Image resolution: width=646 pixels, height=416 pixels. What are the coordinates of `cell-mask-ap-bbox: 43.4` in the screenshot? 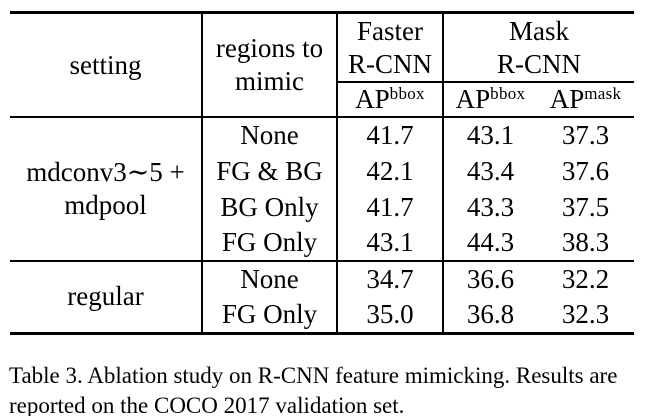 It's located at (490, 170).